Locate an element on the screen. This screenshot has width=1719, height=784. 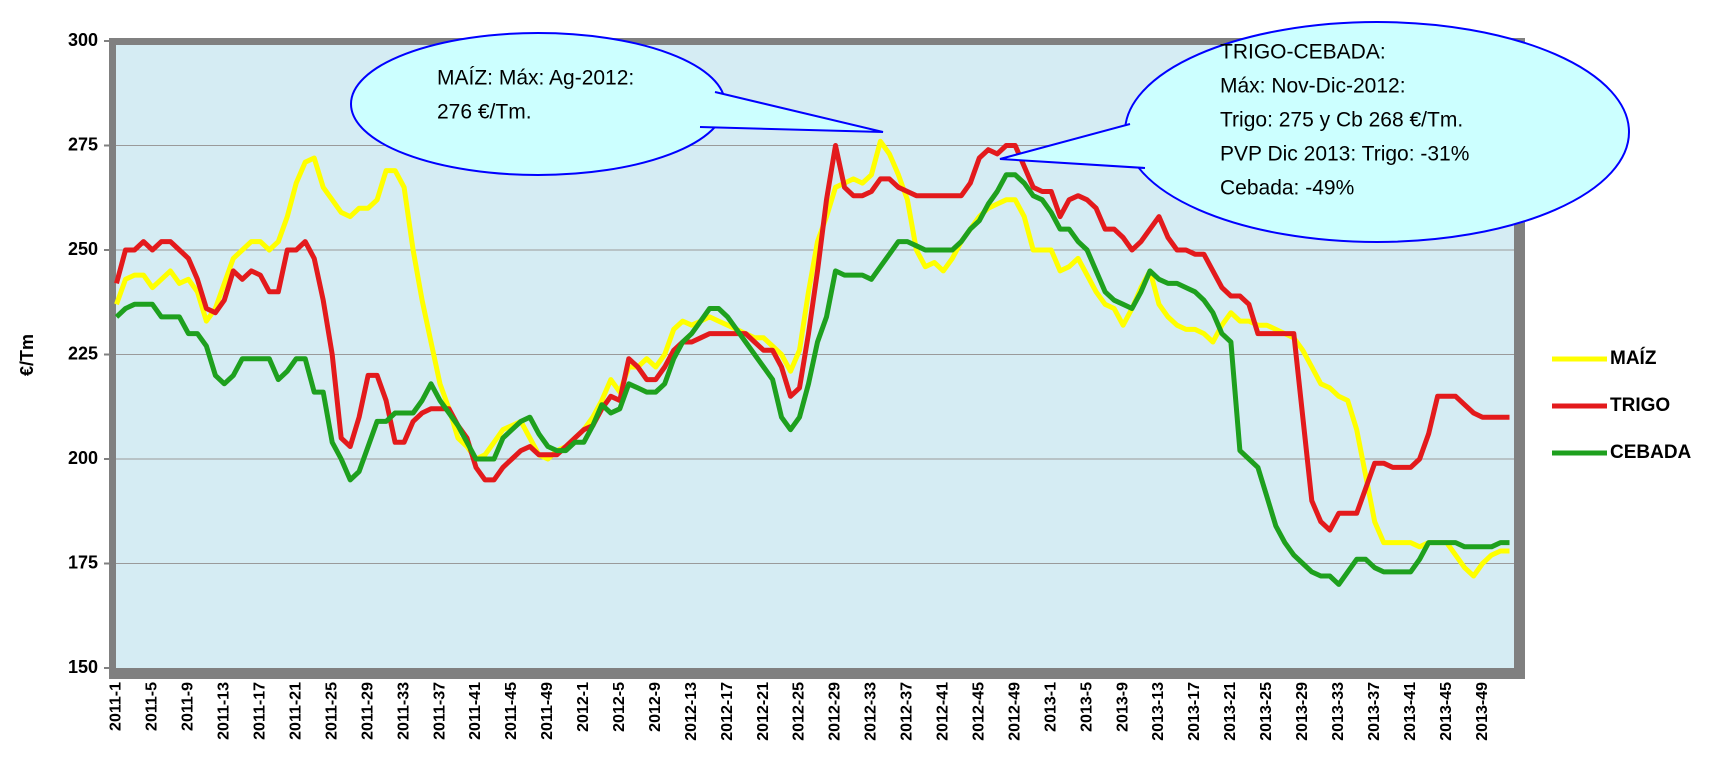
x-tick-label: 2012-13 is located at coordinates (691, 711).